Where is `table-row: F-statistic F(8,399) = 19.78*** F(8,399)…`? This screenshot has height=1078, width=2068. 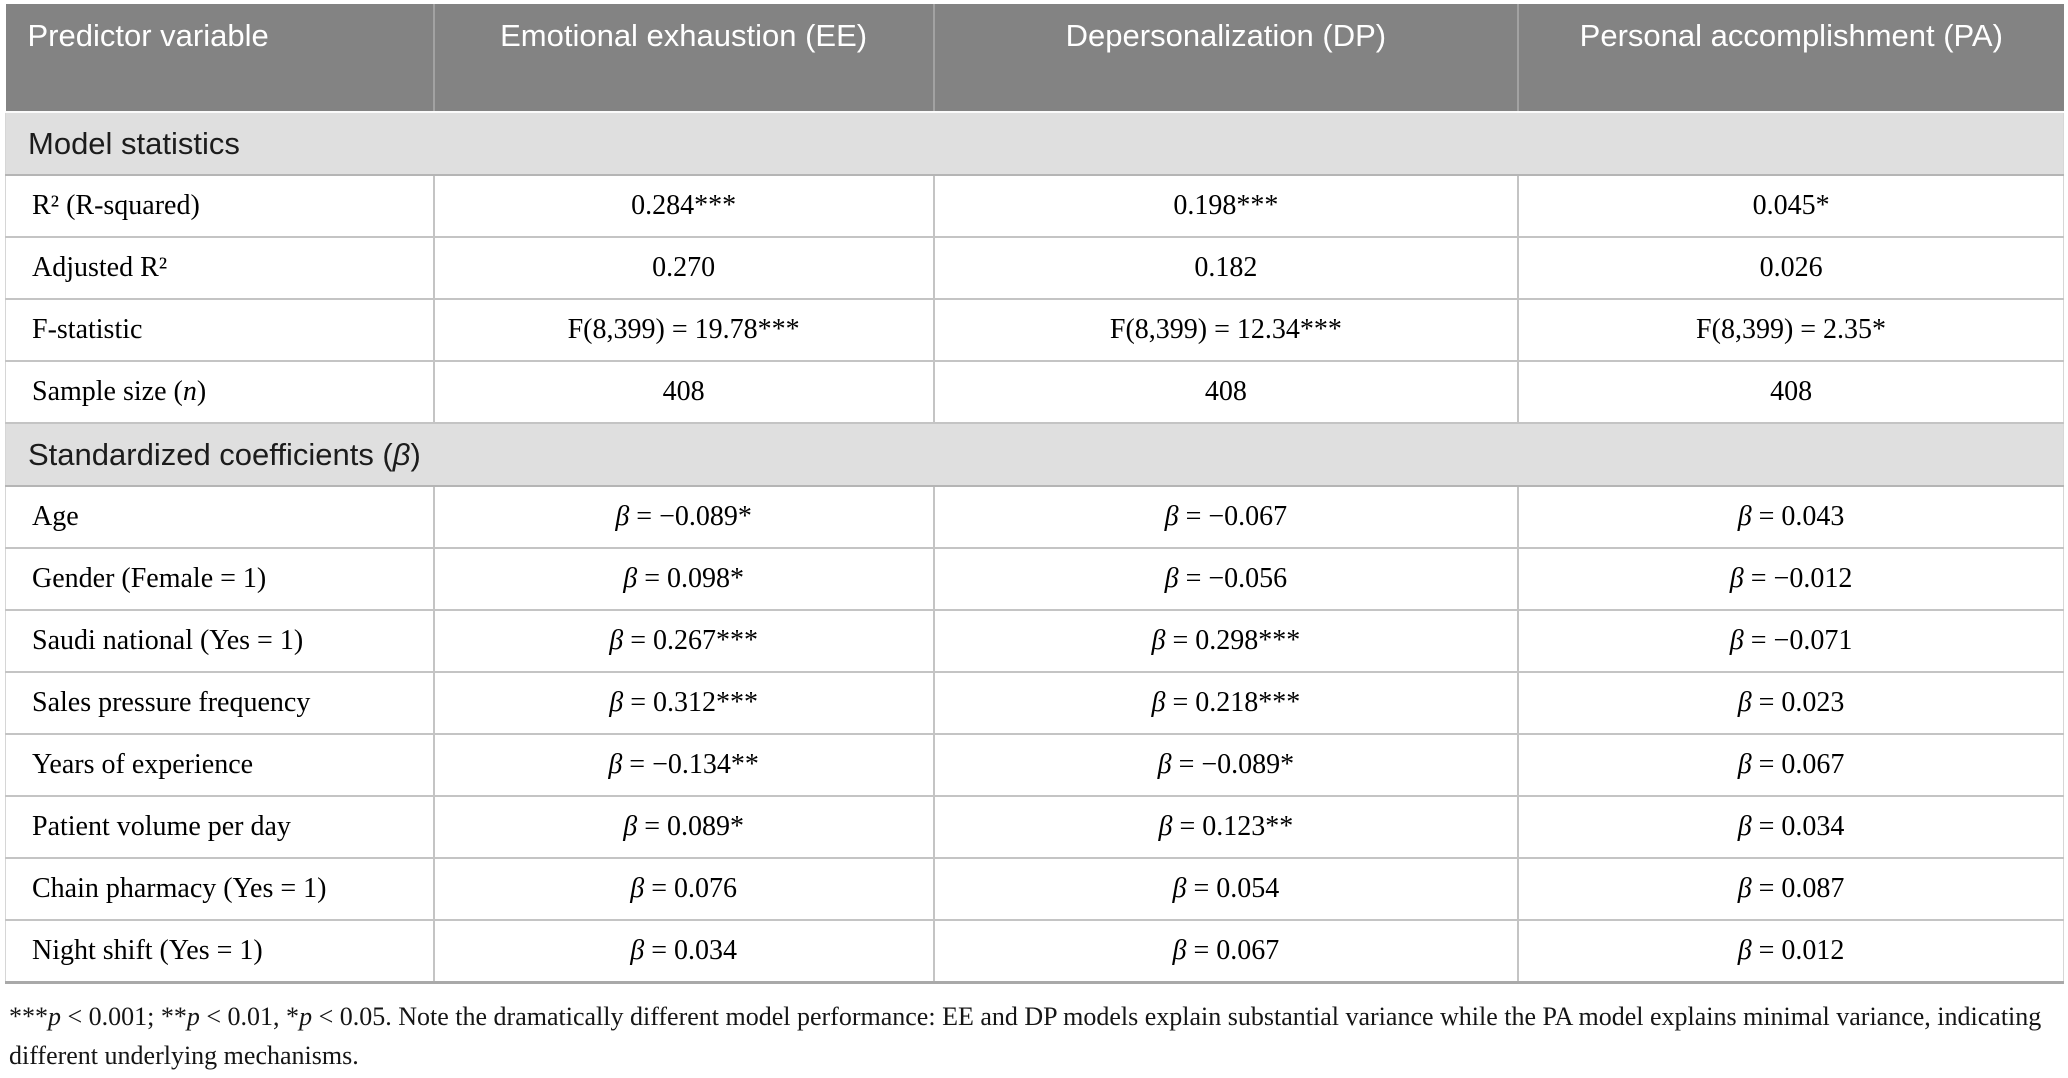
table-row: F-statistic F(8,399) = 19.78*** F(8,399)… is located at coordinates (1034, 330).